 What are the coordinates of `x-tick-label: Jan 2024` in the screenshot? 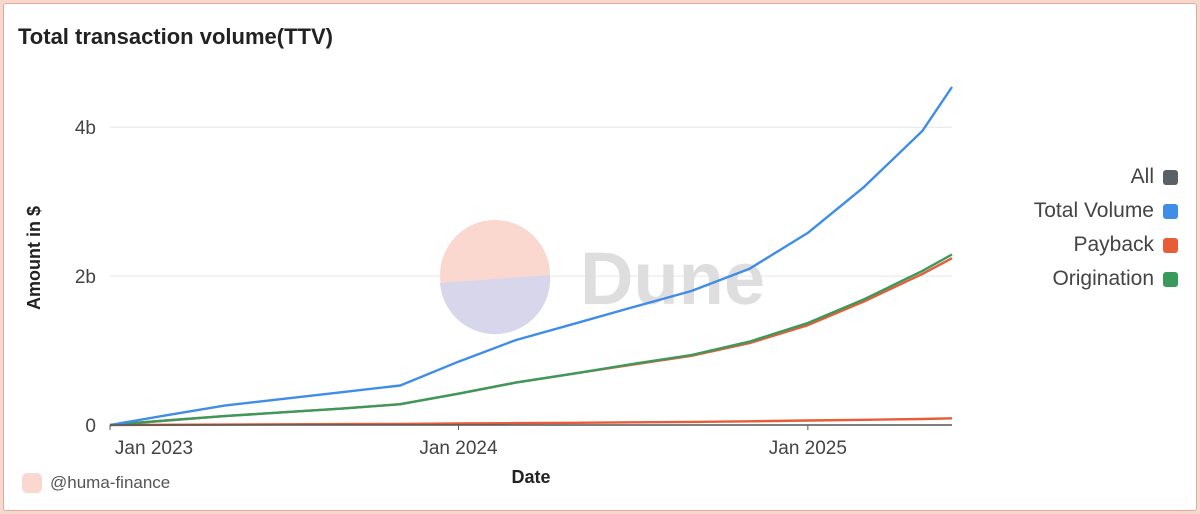 It's located at (458, 448).